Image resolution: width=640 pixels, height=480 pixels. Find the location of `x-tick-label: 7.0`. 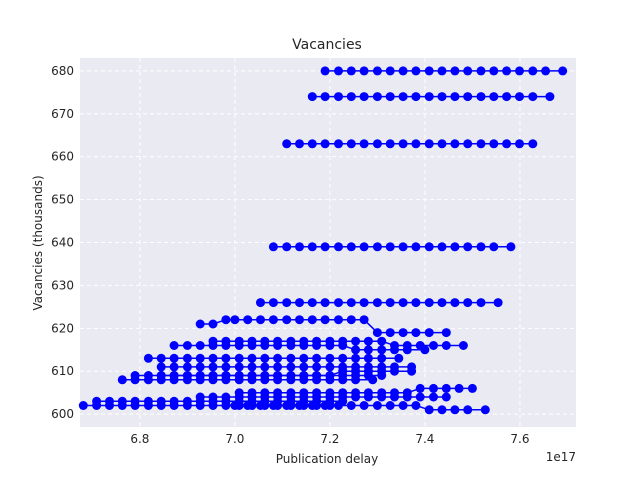

x-tick-label: 7.0 is located at coordinates (234, 439).